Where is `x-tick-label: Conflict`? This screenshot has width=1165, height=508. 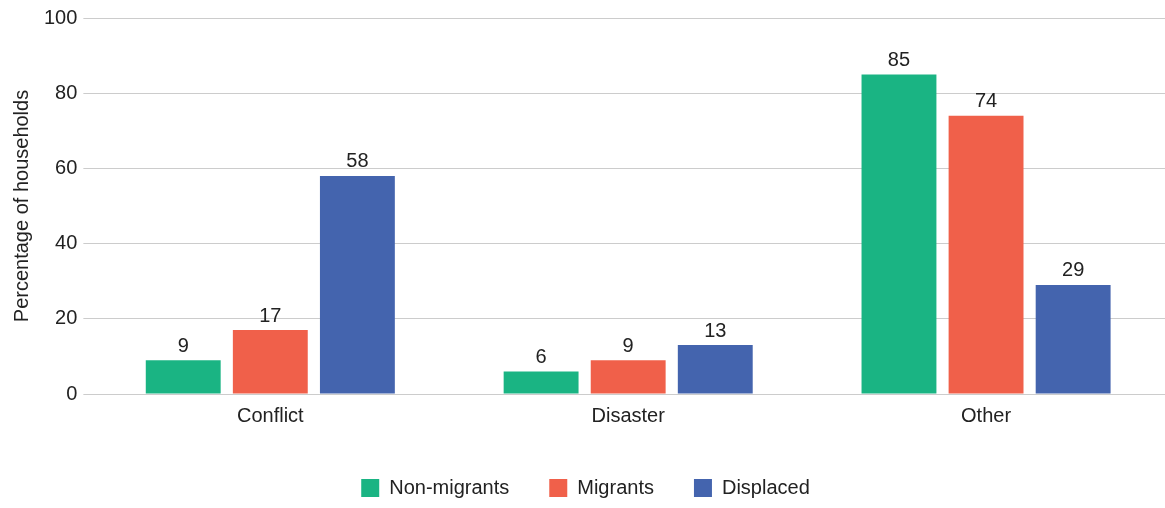 x-tick-label: Conflict is located at coordinates (270, 414).